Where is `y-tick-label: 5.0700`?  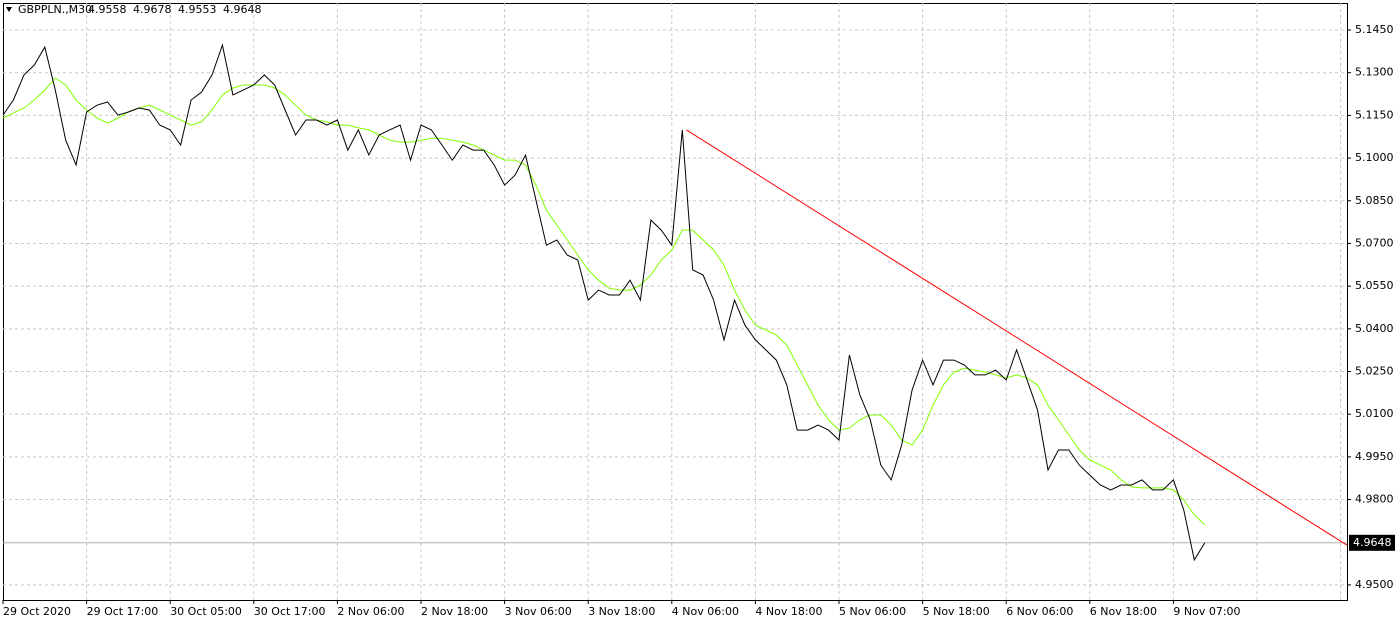
y-tick-label: 5.0700 is located at coordinates (1374, 242).